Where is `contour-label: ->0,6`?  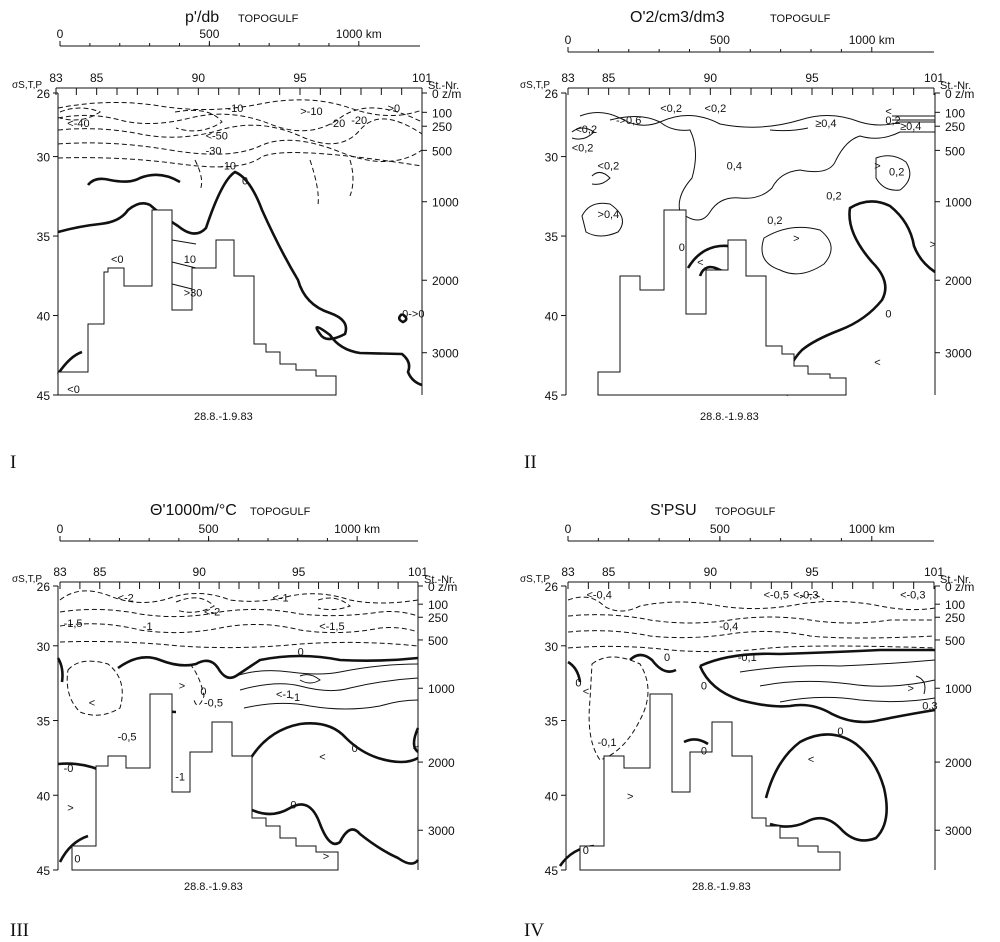
contour-label: ->0,6 is located at coordinates (628, 121).